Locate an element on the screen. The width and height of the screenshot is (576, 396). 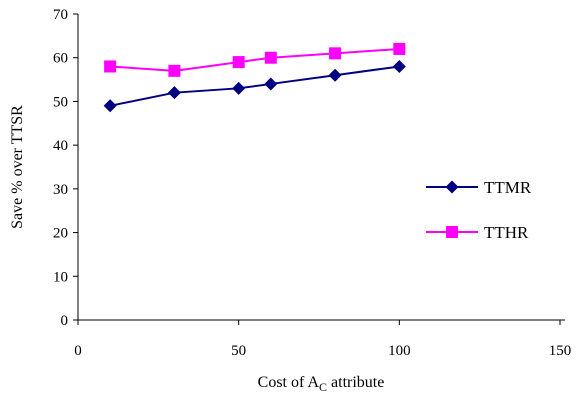
x-tick-label: 150 is located at coordinates (560, 351).